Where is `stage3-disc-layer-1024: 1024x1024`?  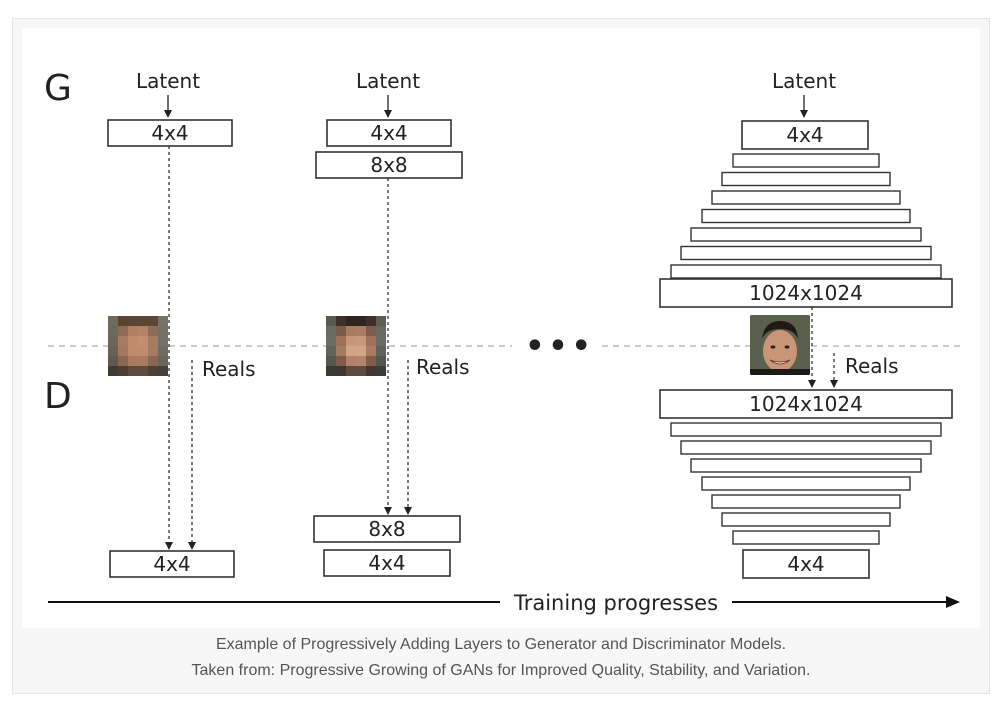
stage3-disc-layer-1024: 1024x1024 is located at coordinates (806, 404).